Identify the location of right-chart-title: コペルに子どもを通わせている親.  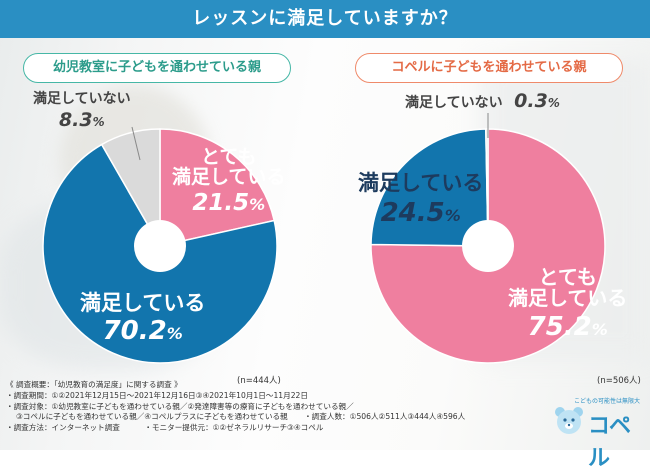
(489, 68).